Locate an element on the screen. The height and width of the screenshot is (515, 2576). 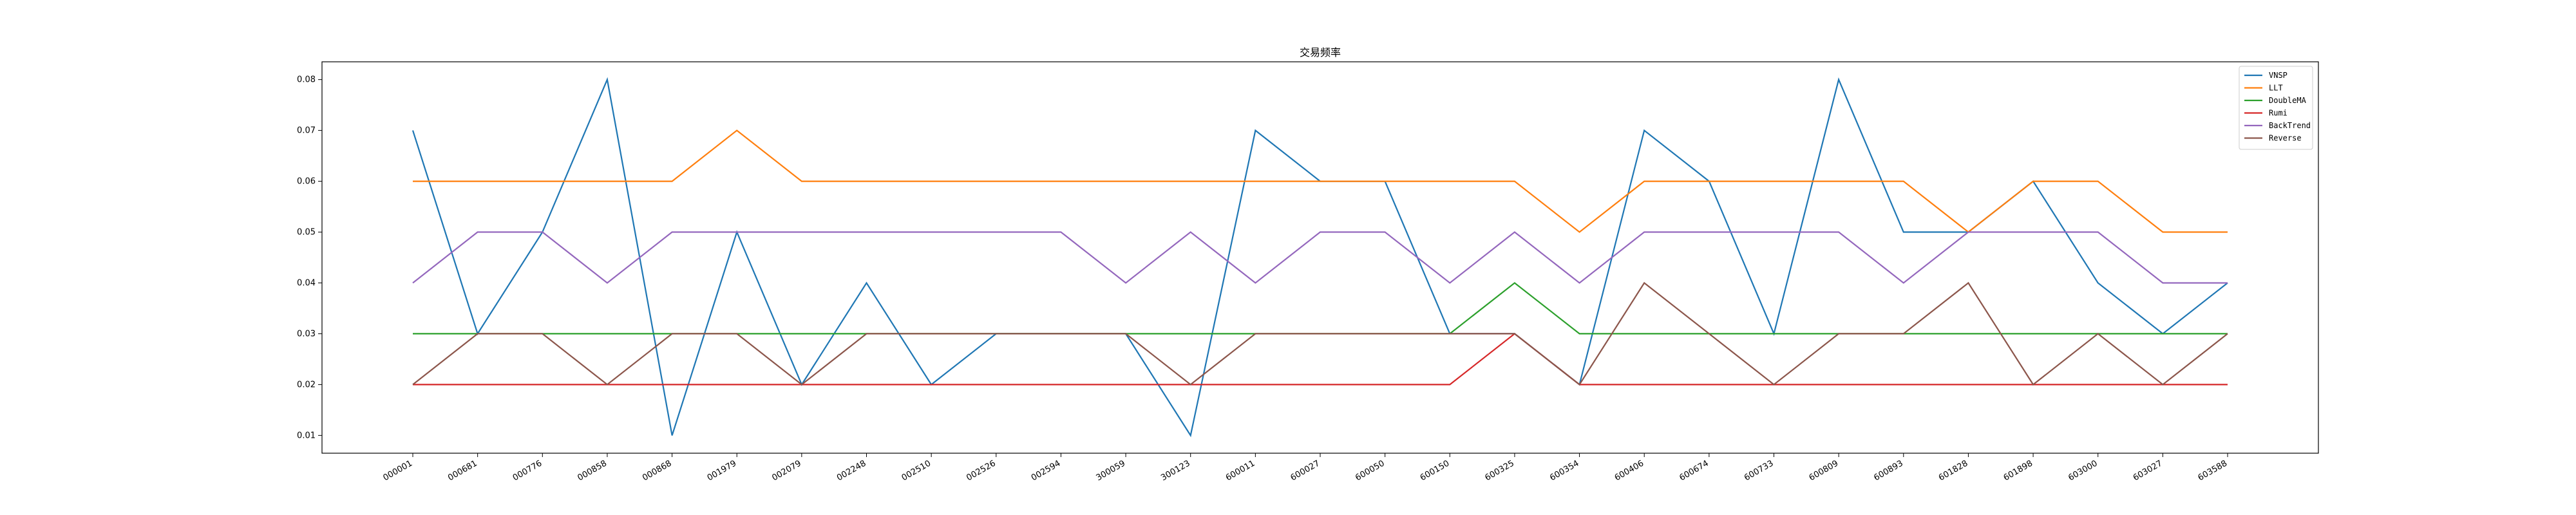
x-tick-label: 600027 is located at coordinates (1305, 470).